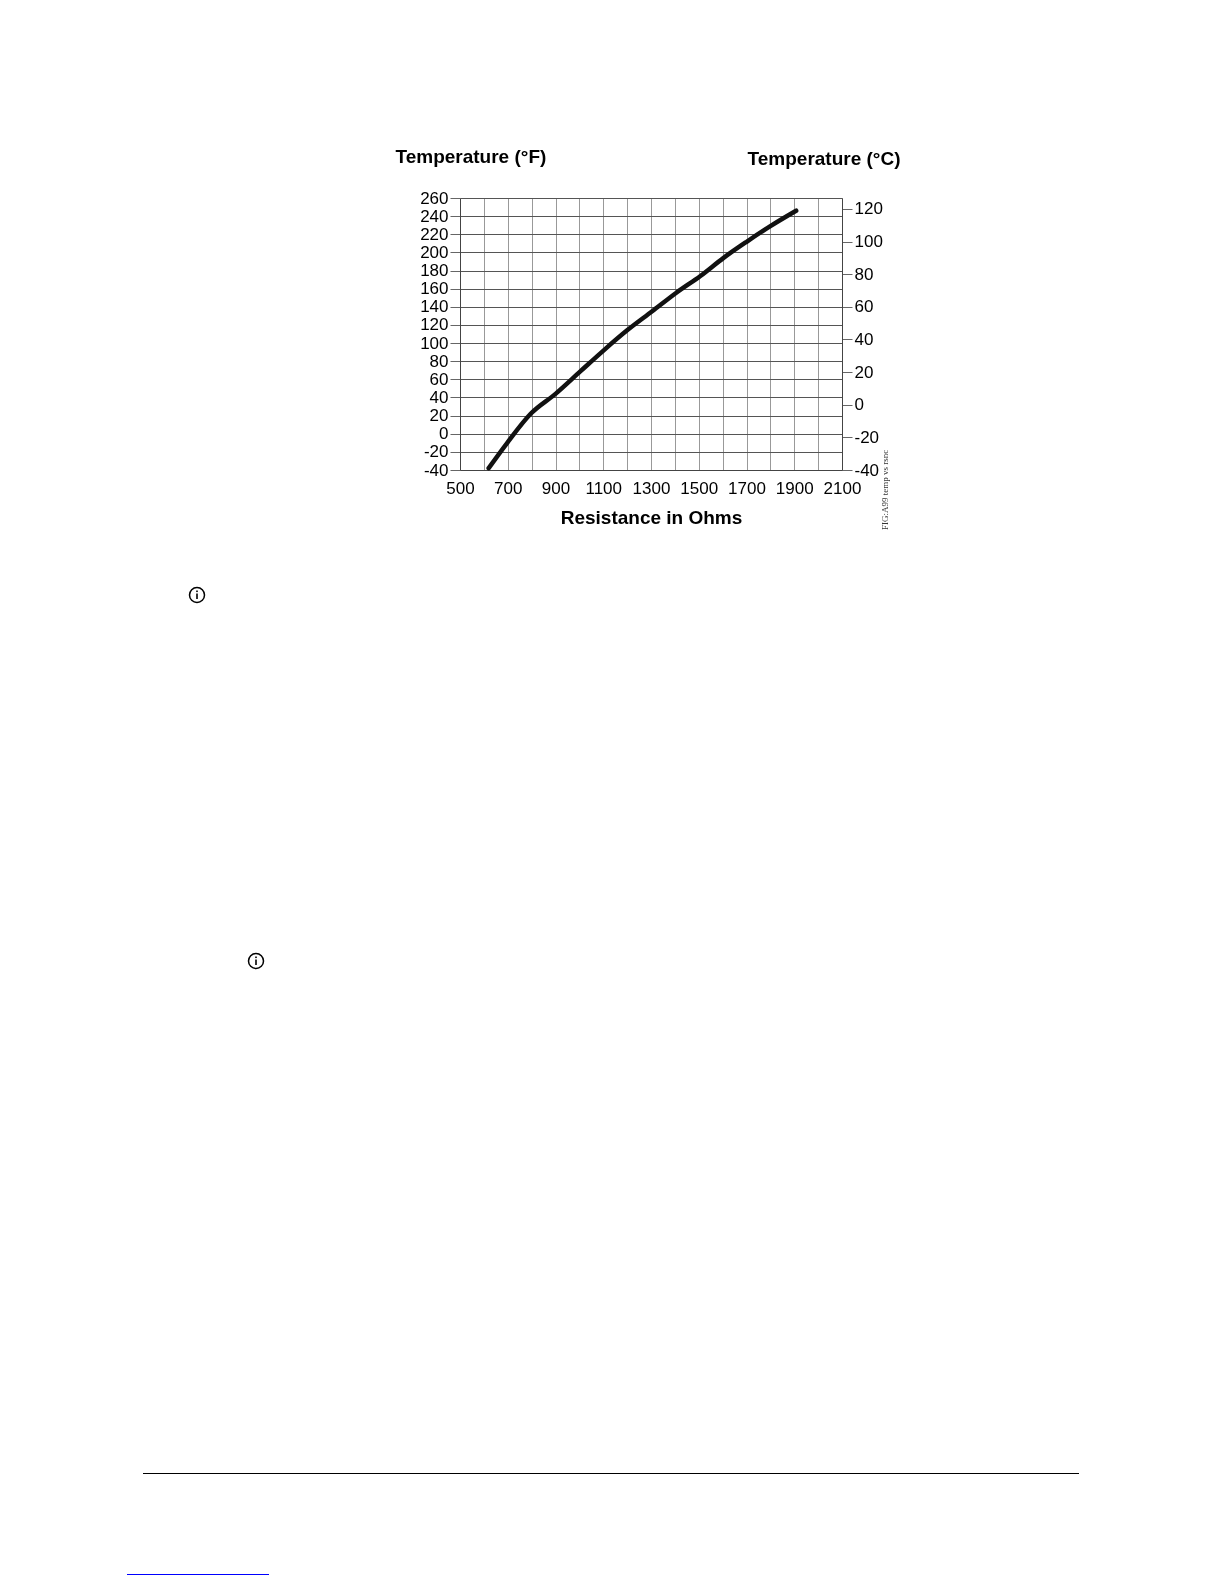 The height and width of the screenshot is (1584, 1224). Describe the element at coordinates (556, 488) in the screenshot. I see `x-tick-label: 900` at that location.